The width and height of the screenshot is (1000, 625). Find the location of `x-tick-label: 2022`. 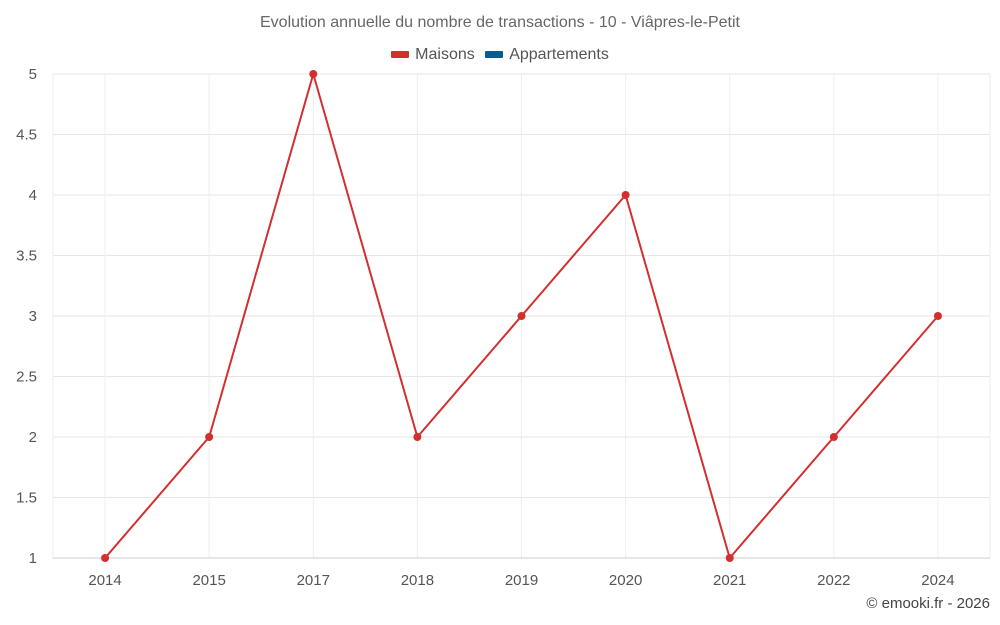

x-tick-label: 2022 is located at coordinates (833, 580).